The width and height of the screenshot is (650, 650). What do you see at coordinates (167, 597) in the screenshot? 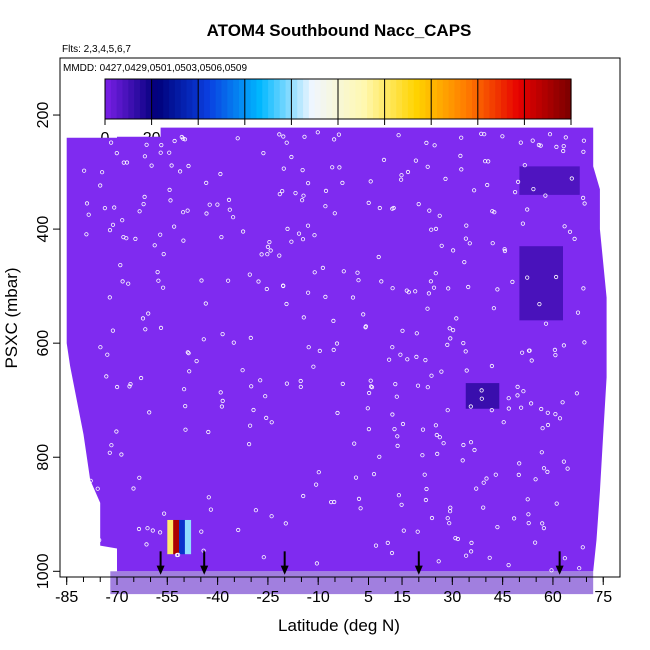
I see `x-tick-label: -55` at bounding box center [167, 597].